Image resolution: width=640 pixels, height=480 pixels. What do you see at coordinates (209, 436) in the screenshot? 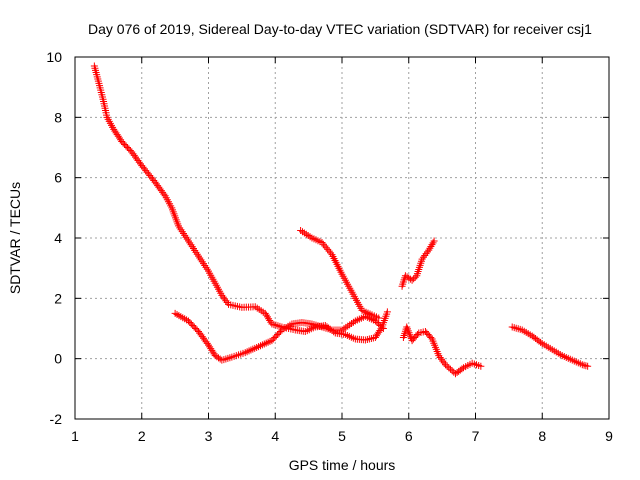
I see `x-tick-label: 3` at bounding box center [209, 436].